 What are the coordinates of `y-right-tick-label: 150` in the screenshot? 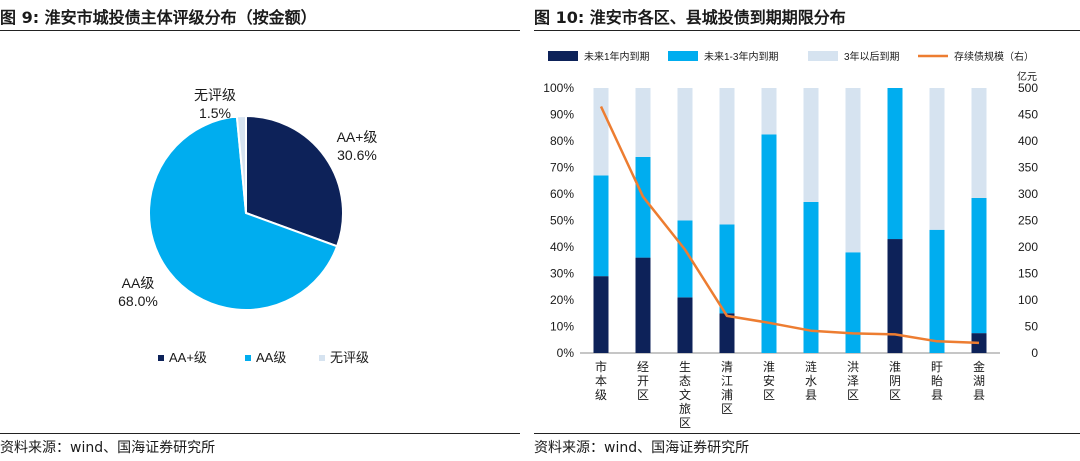 It's located at (1028, 274).